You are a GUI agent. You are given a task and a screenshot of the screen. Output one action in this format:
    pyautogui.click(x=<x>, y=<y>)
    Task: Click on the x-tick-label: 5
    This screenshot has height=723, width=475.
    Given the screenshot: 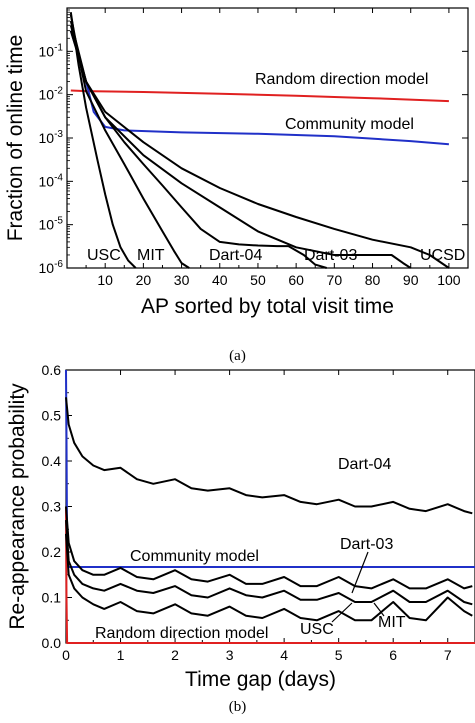 What is the action you would take?
    pyautogui.click(x=339, y=655)
    